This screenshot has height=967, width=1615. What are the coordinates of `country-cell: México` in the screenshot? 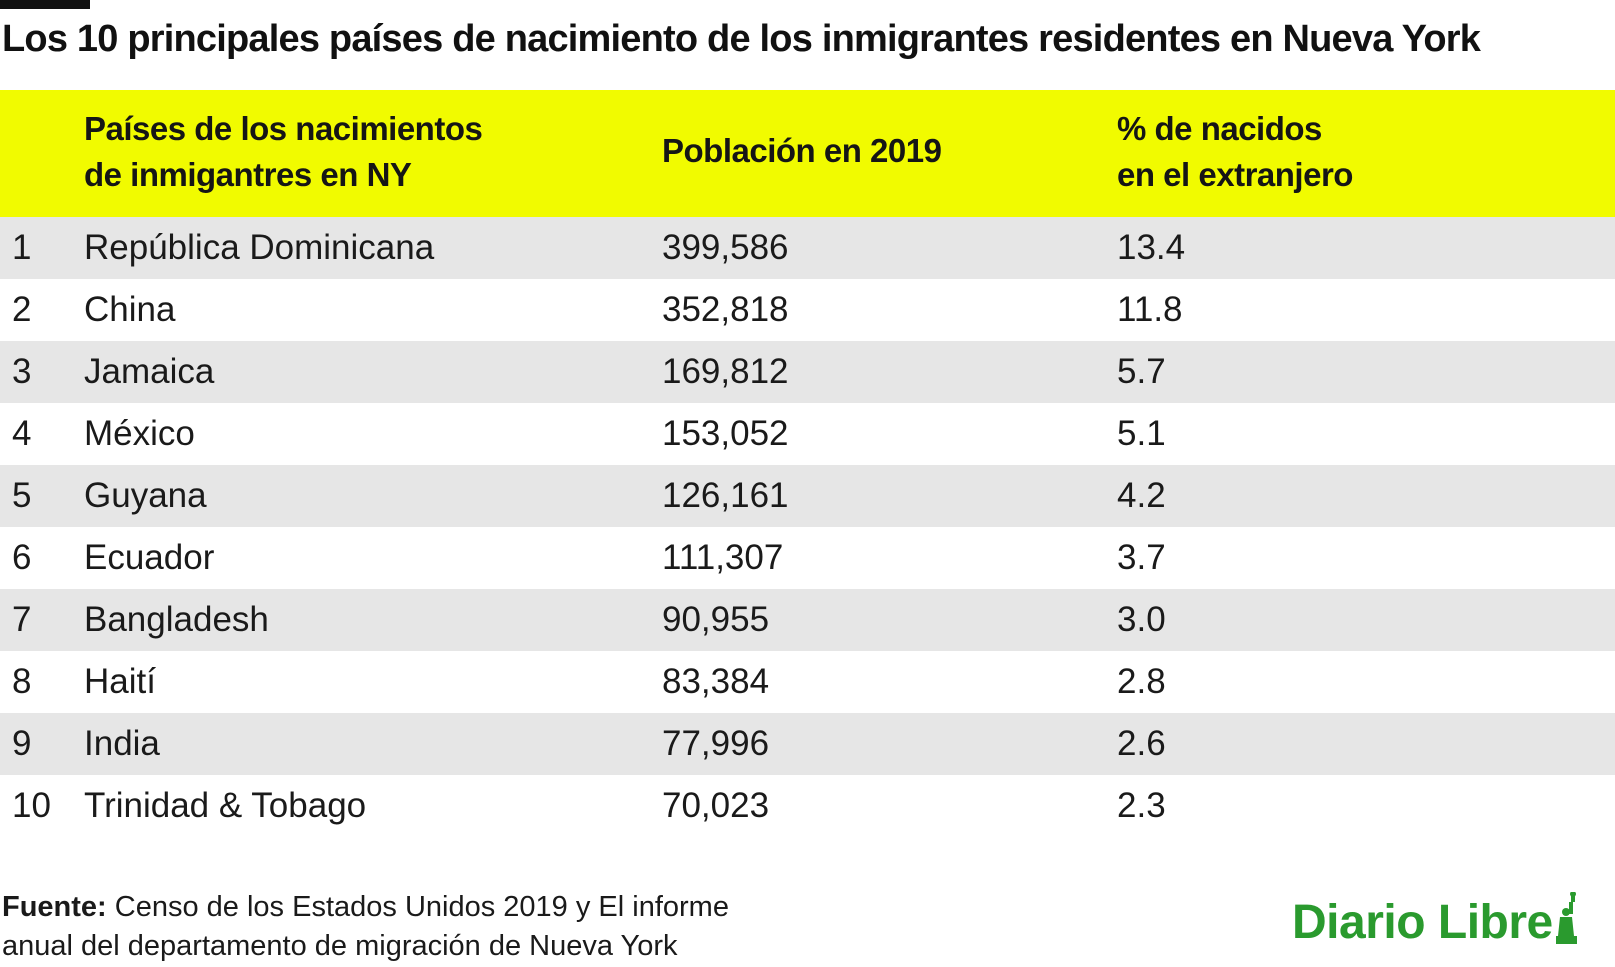 It's located at (139, 433).